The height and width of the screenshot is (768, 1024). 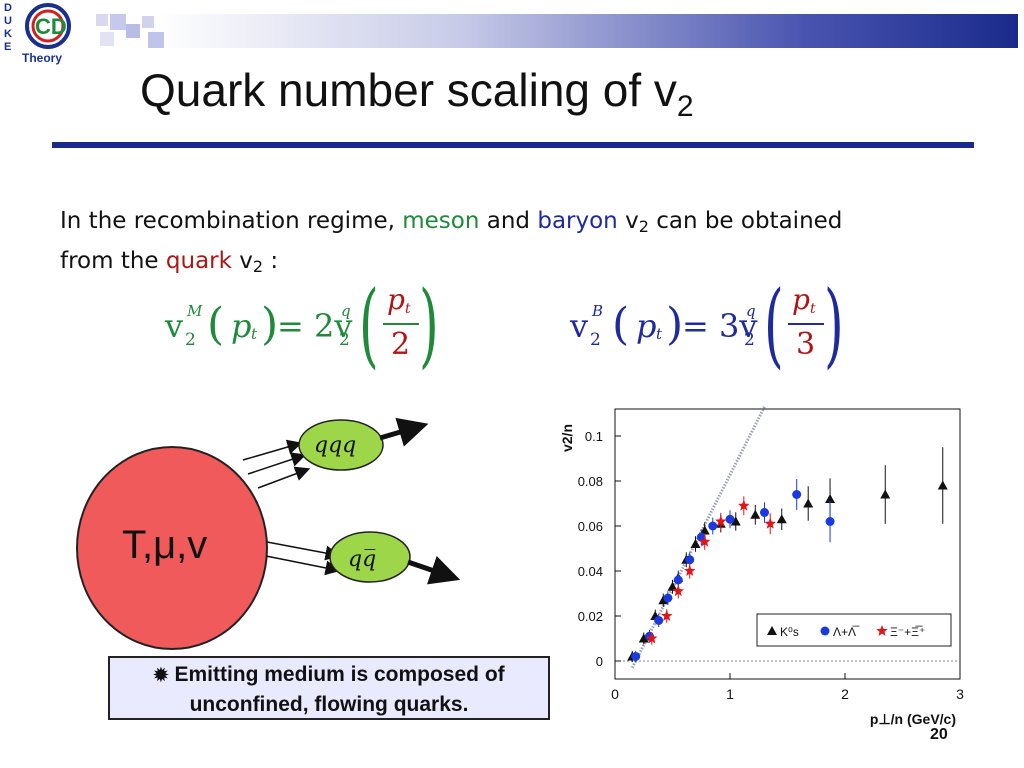 I want to click on header-band, so click(x=557, y=31).